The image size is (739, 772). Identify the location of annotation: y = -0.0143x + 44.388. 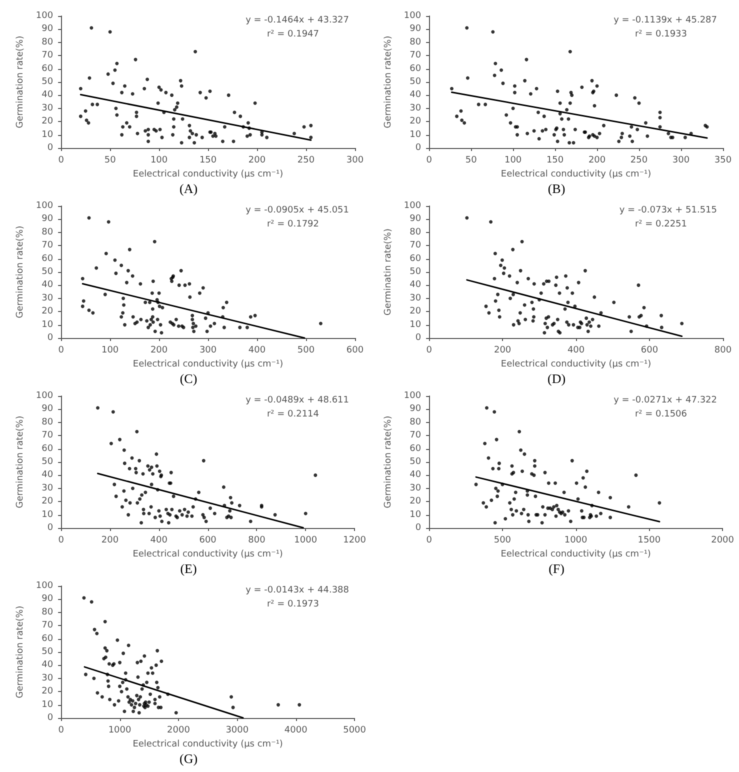
(298, 591).